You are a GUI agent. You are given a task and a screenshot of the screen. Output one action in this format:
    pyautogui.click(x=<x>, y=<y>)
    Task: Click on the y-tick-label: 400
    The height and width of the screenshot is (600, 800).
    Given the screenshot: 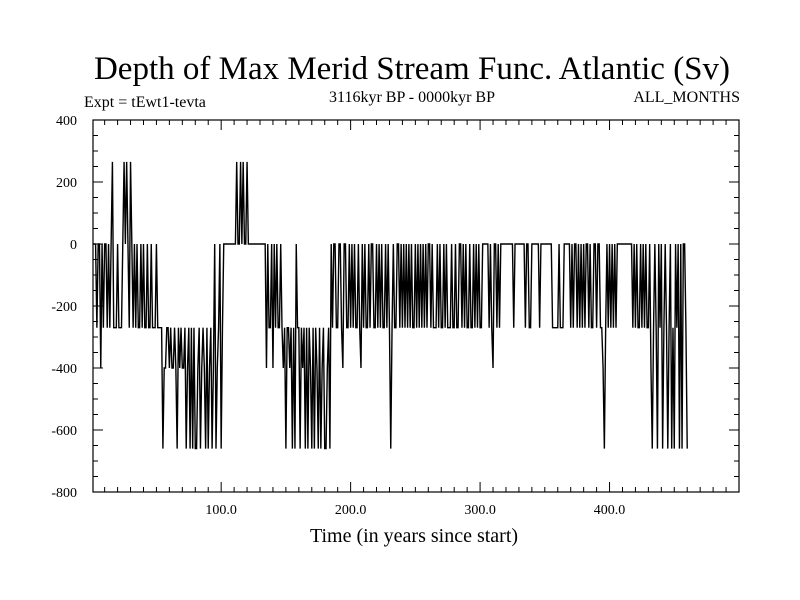 What is the action you would take?
    pyautogui.click(x=66, y=121)
    